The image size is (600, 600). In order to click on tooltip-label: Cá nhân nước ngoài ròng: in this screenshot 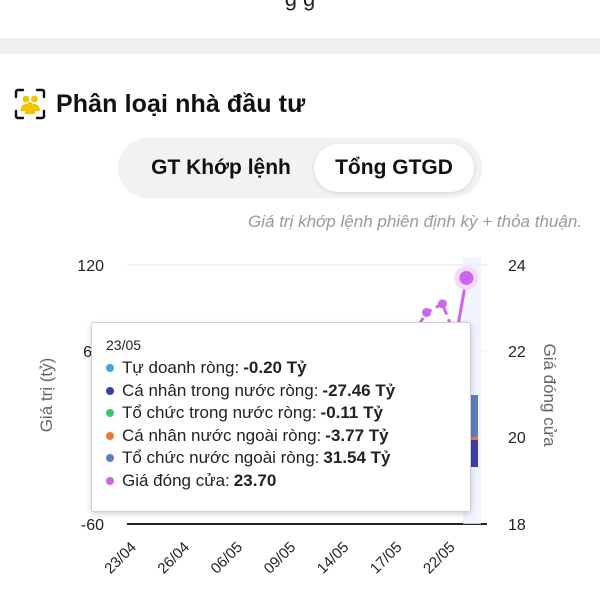, I will do `click(222, 435)`.